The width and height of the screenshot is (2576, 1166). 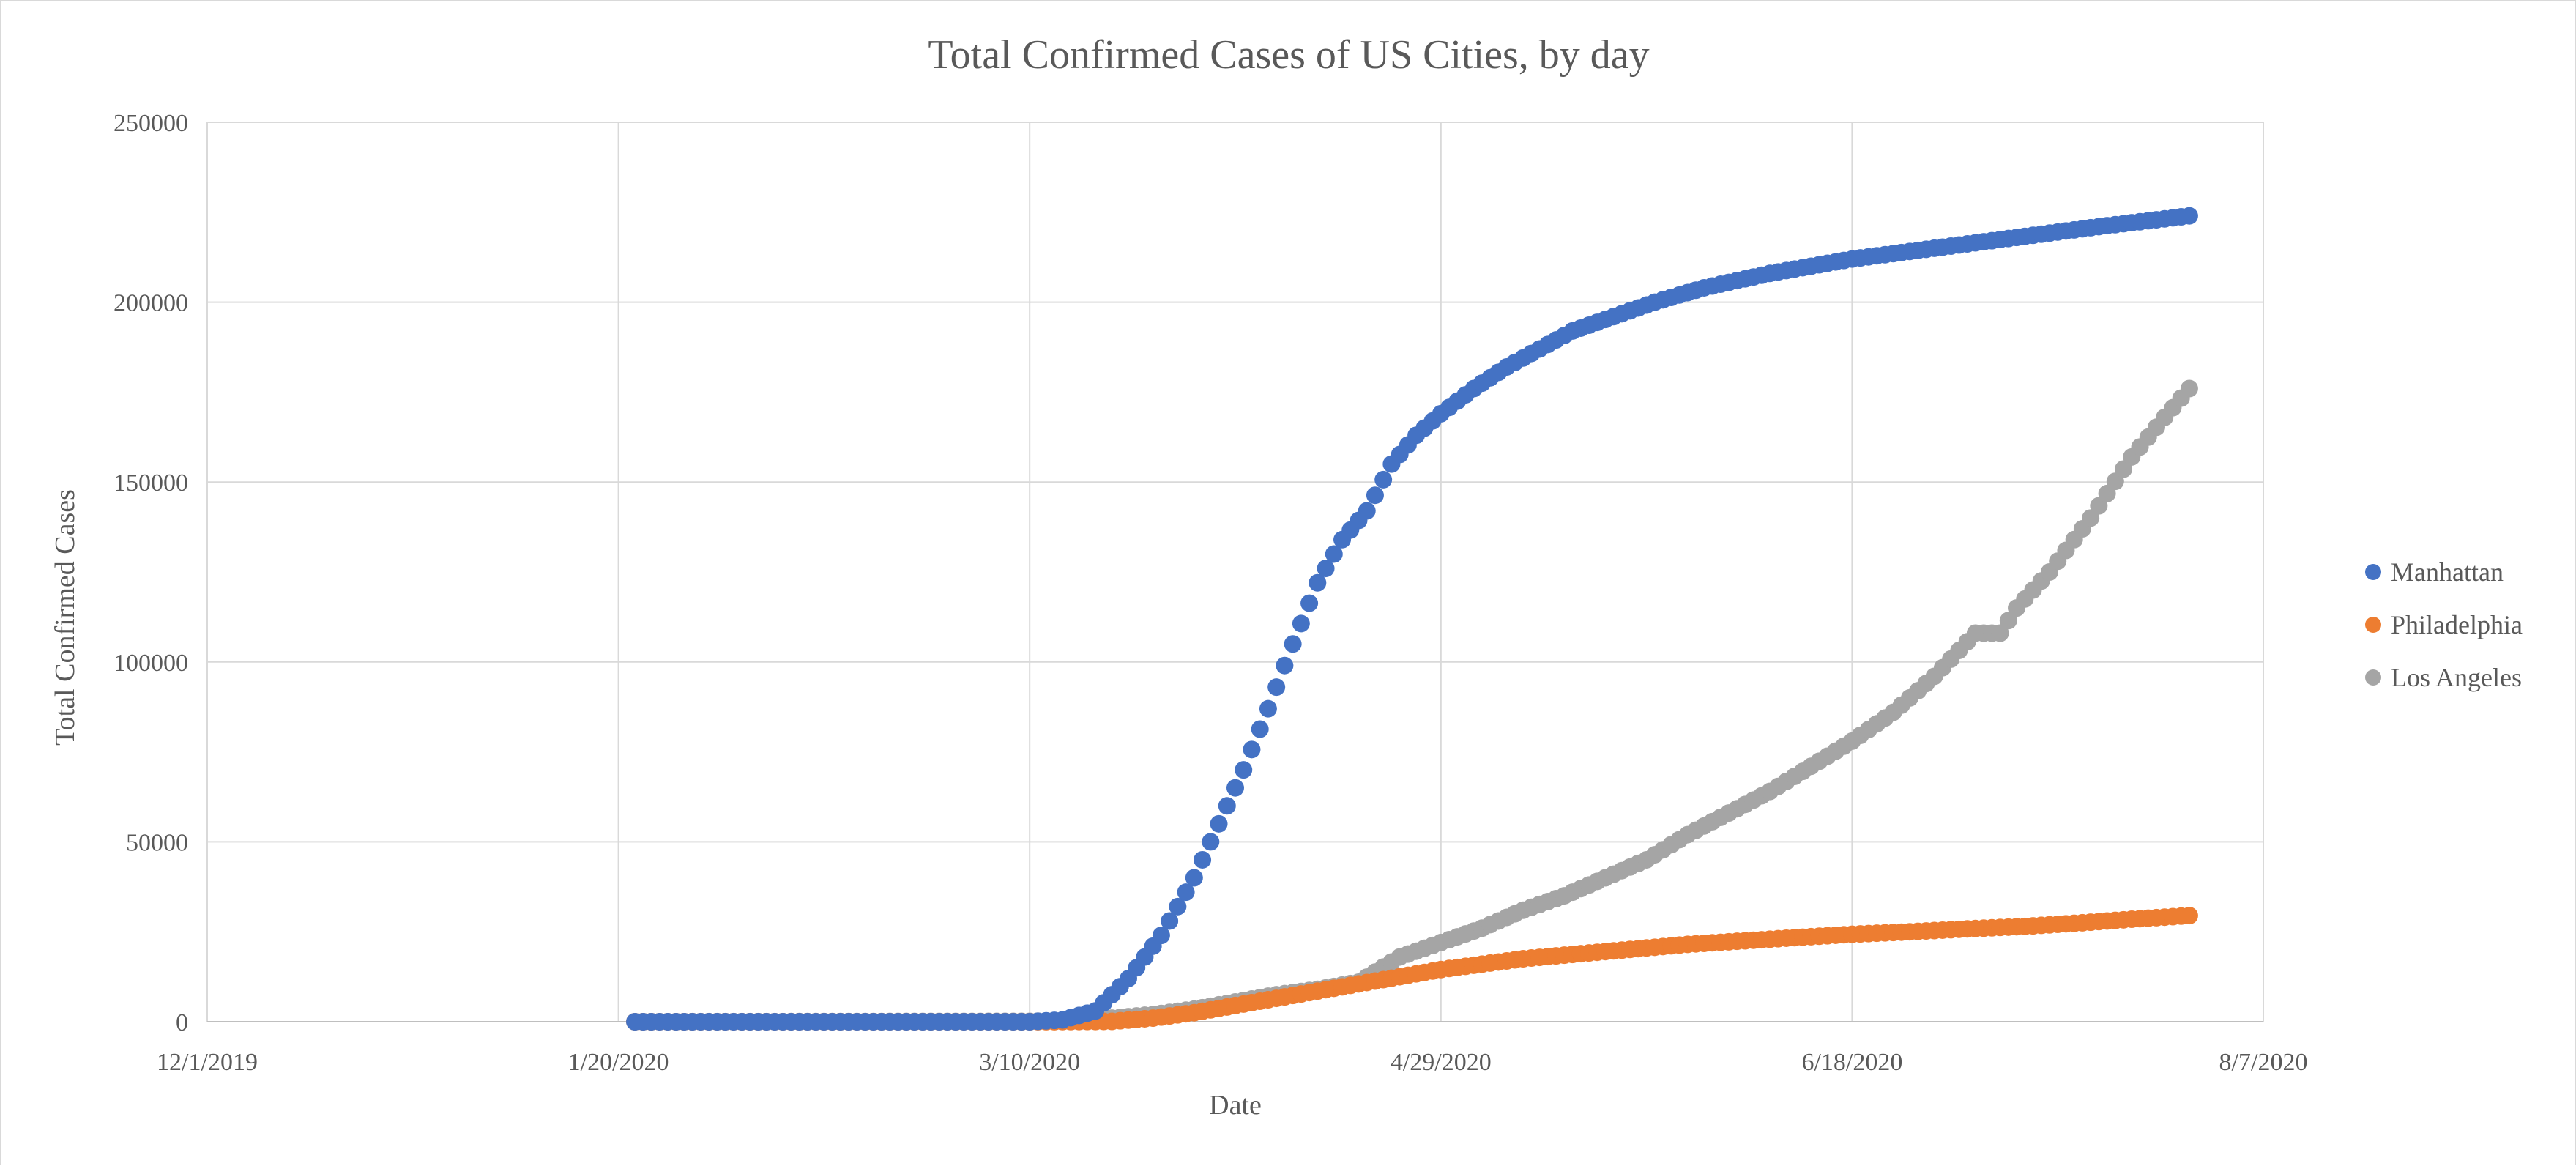 I want to click on x-tick-label: 8/7/2020, so click(x=2263, y=1062).